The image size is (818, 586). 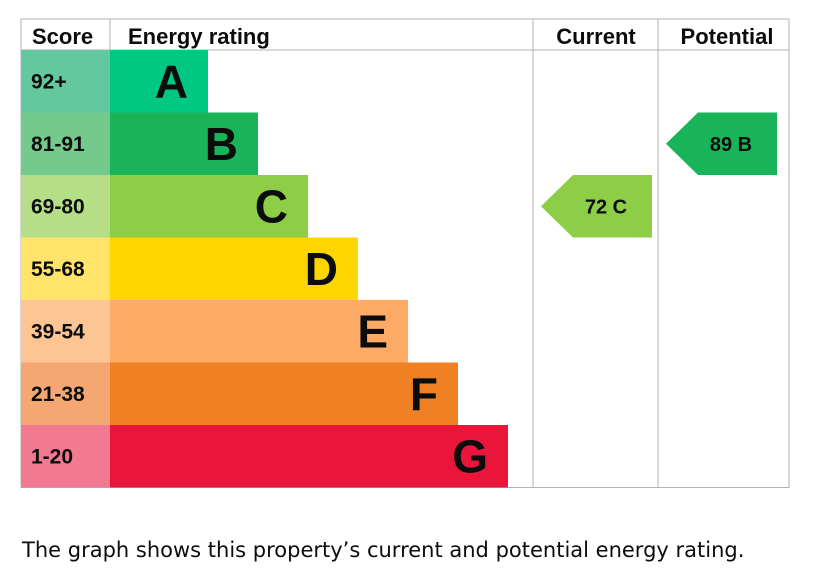 I want to click on header-current: Current, so click(x=596, y=36).